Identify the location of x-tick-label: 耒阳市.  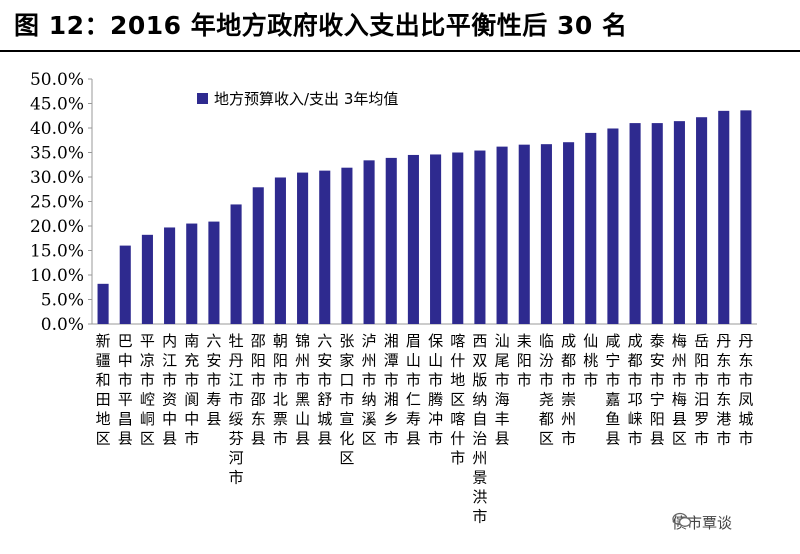
(524, 360).